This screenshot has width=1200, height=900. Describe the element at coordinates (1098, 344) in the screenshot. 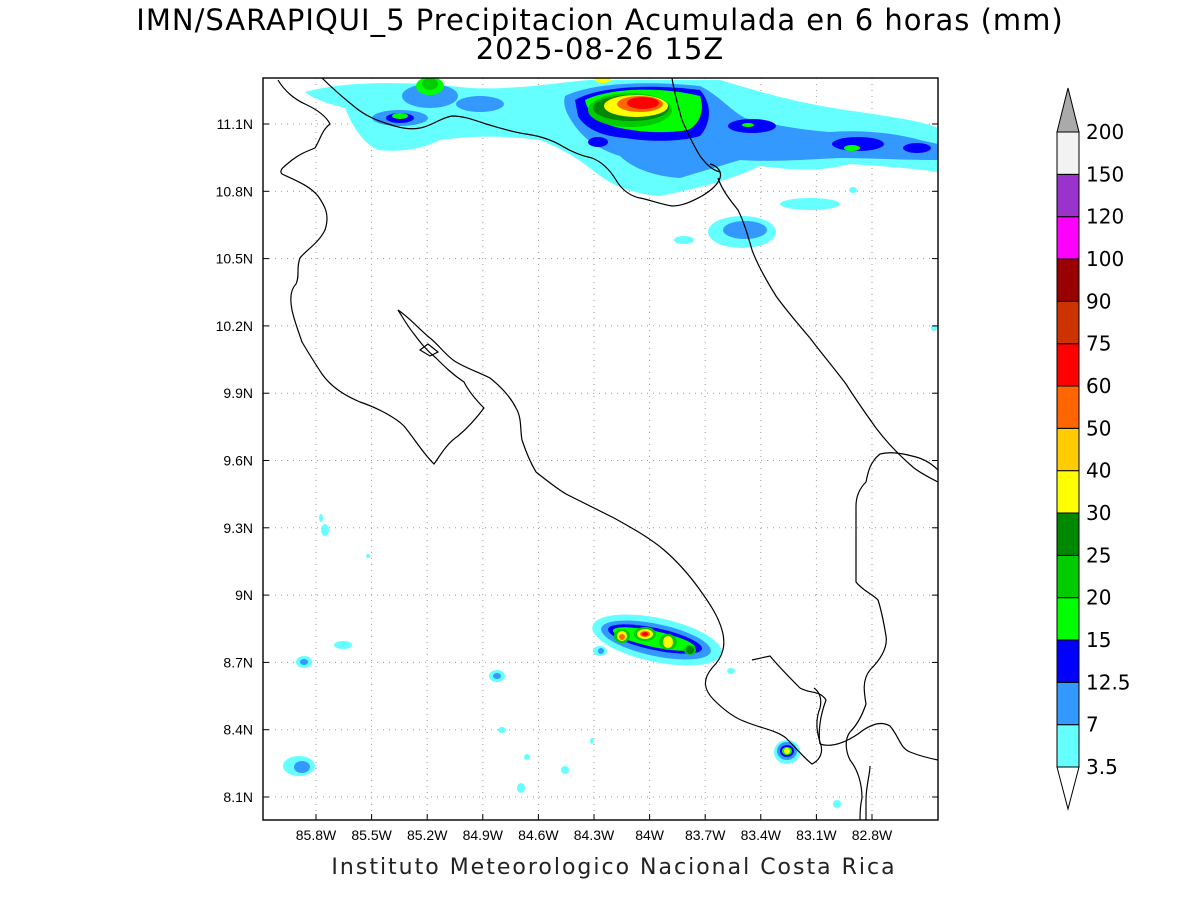

I see `colorbar-label: 75` at that location.